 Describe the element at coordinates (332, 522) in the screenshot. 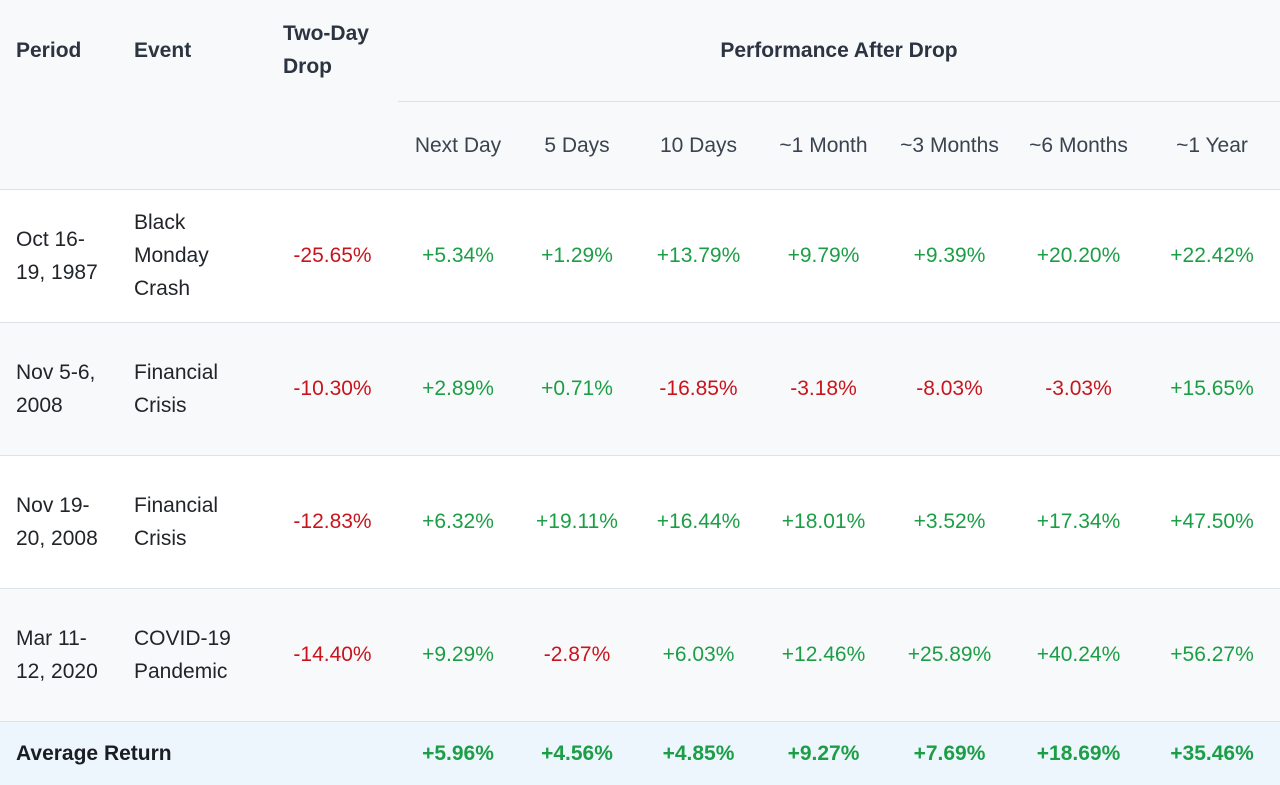

I see `drop-cell: -12.83%` at that location.